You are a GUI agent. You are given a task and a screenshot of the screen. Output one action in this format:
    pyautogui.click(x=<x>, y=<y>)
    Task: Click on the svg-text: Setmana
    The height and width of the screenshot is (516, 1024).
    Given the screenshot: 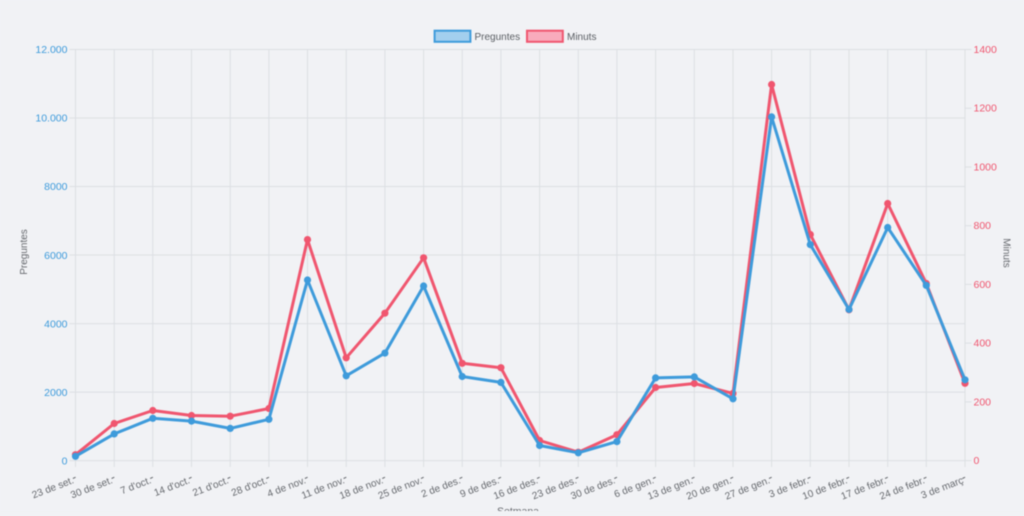 What is the action you would take?
    pyautogui.click(x=518, y=509)
    